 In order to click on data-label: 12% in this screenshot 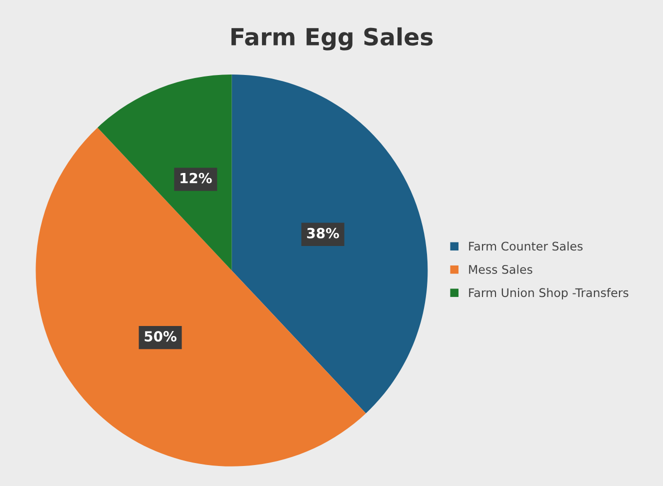, I will do `click(196, 178)`.